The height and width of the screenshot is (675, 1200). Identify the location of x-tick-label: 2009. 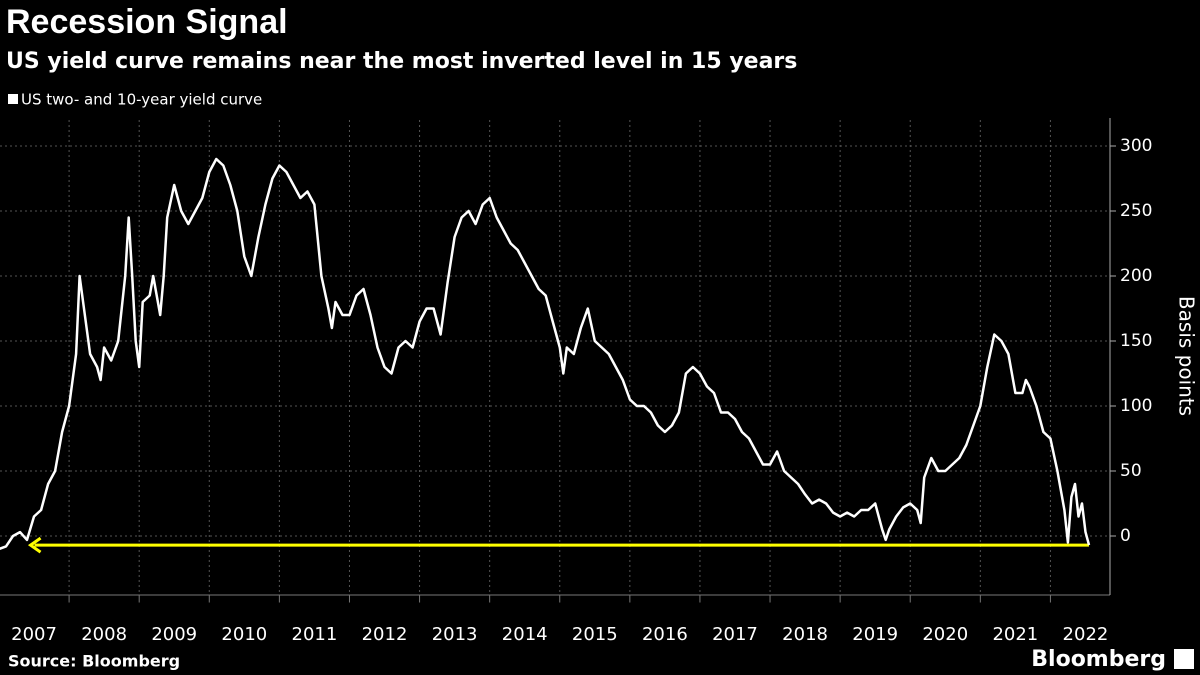
(174, 634).